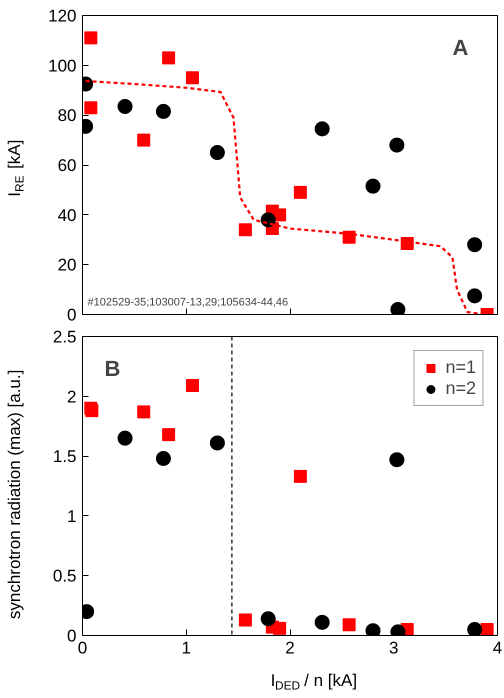  I want to click on y-tick-label: 120, so click(62, 16).